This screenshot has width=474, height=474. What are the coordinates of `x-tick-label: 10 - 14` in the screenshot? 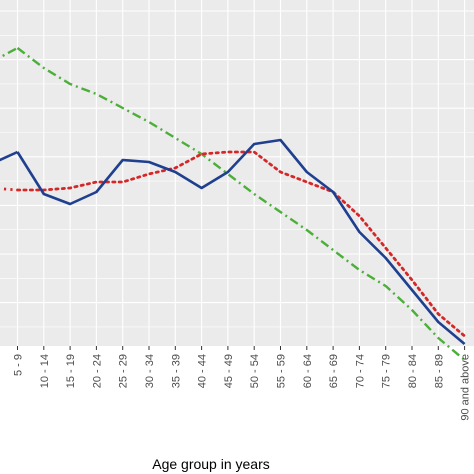 It's located at (45, 371).